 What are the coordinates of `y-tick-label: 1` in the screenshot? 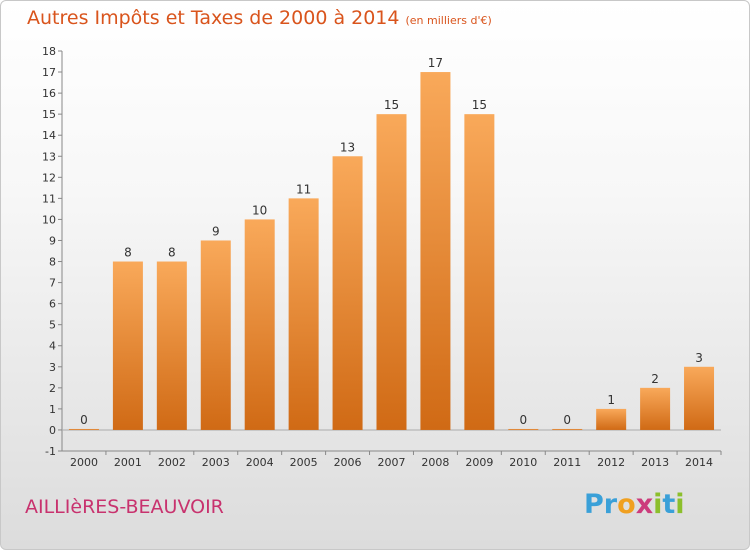 It's located at (52, 409).